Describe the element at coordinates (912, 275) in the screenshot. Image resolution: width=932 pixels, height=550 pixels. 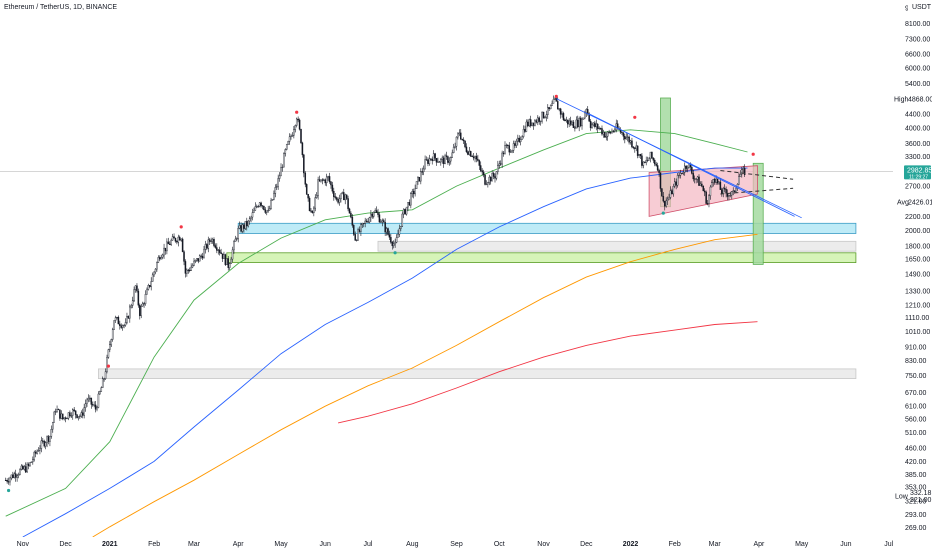
I see `price-axis-background` at that location.